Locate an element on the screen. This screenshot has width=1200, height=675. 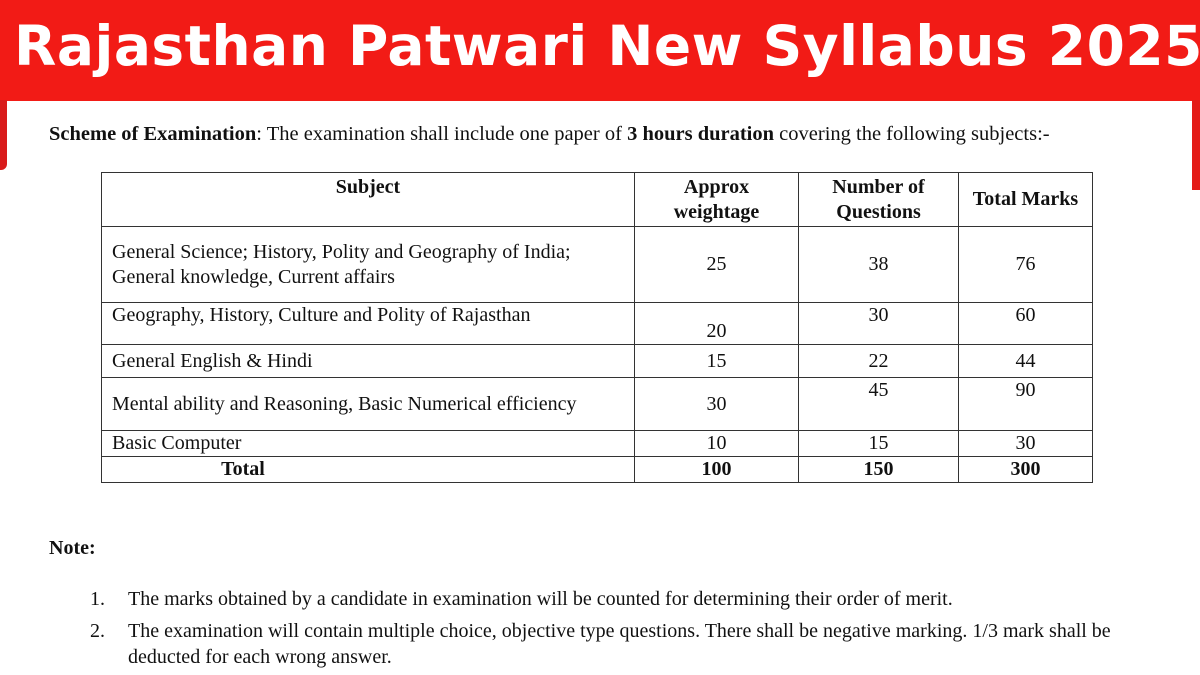
note-number: 1. is located at coordinates (97, 599).